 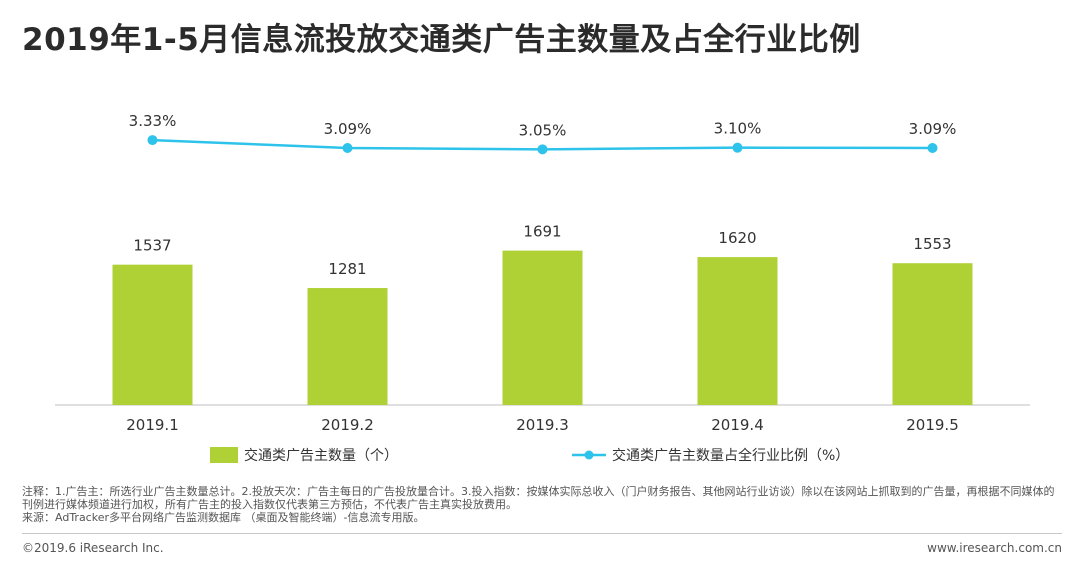 I want to click on x-tick-label: 2019.3, so click(x=542, y=425).